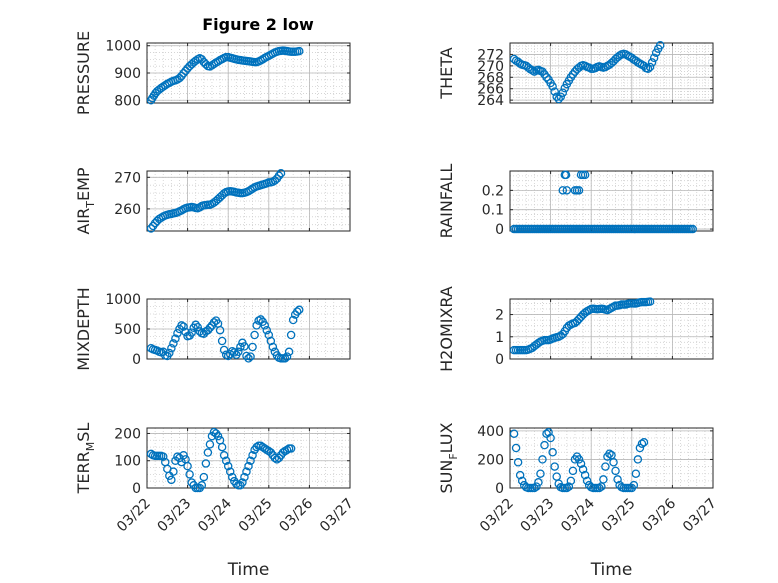 The height and width of the screenshot is (583, 778). I want to click on y-tick-label: 2, so click(499, 316).